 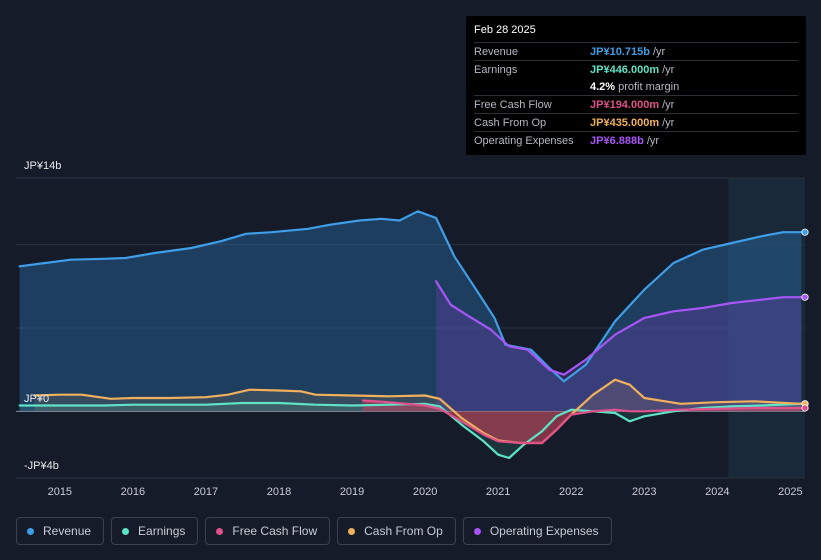 What do you see at coordinates (403, 531) in the screenshot?
I see `legend-label: Cash From Op` at bounding box center [403, 531].